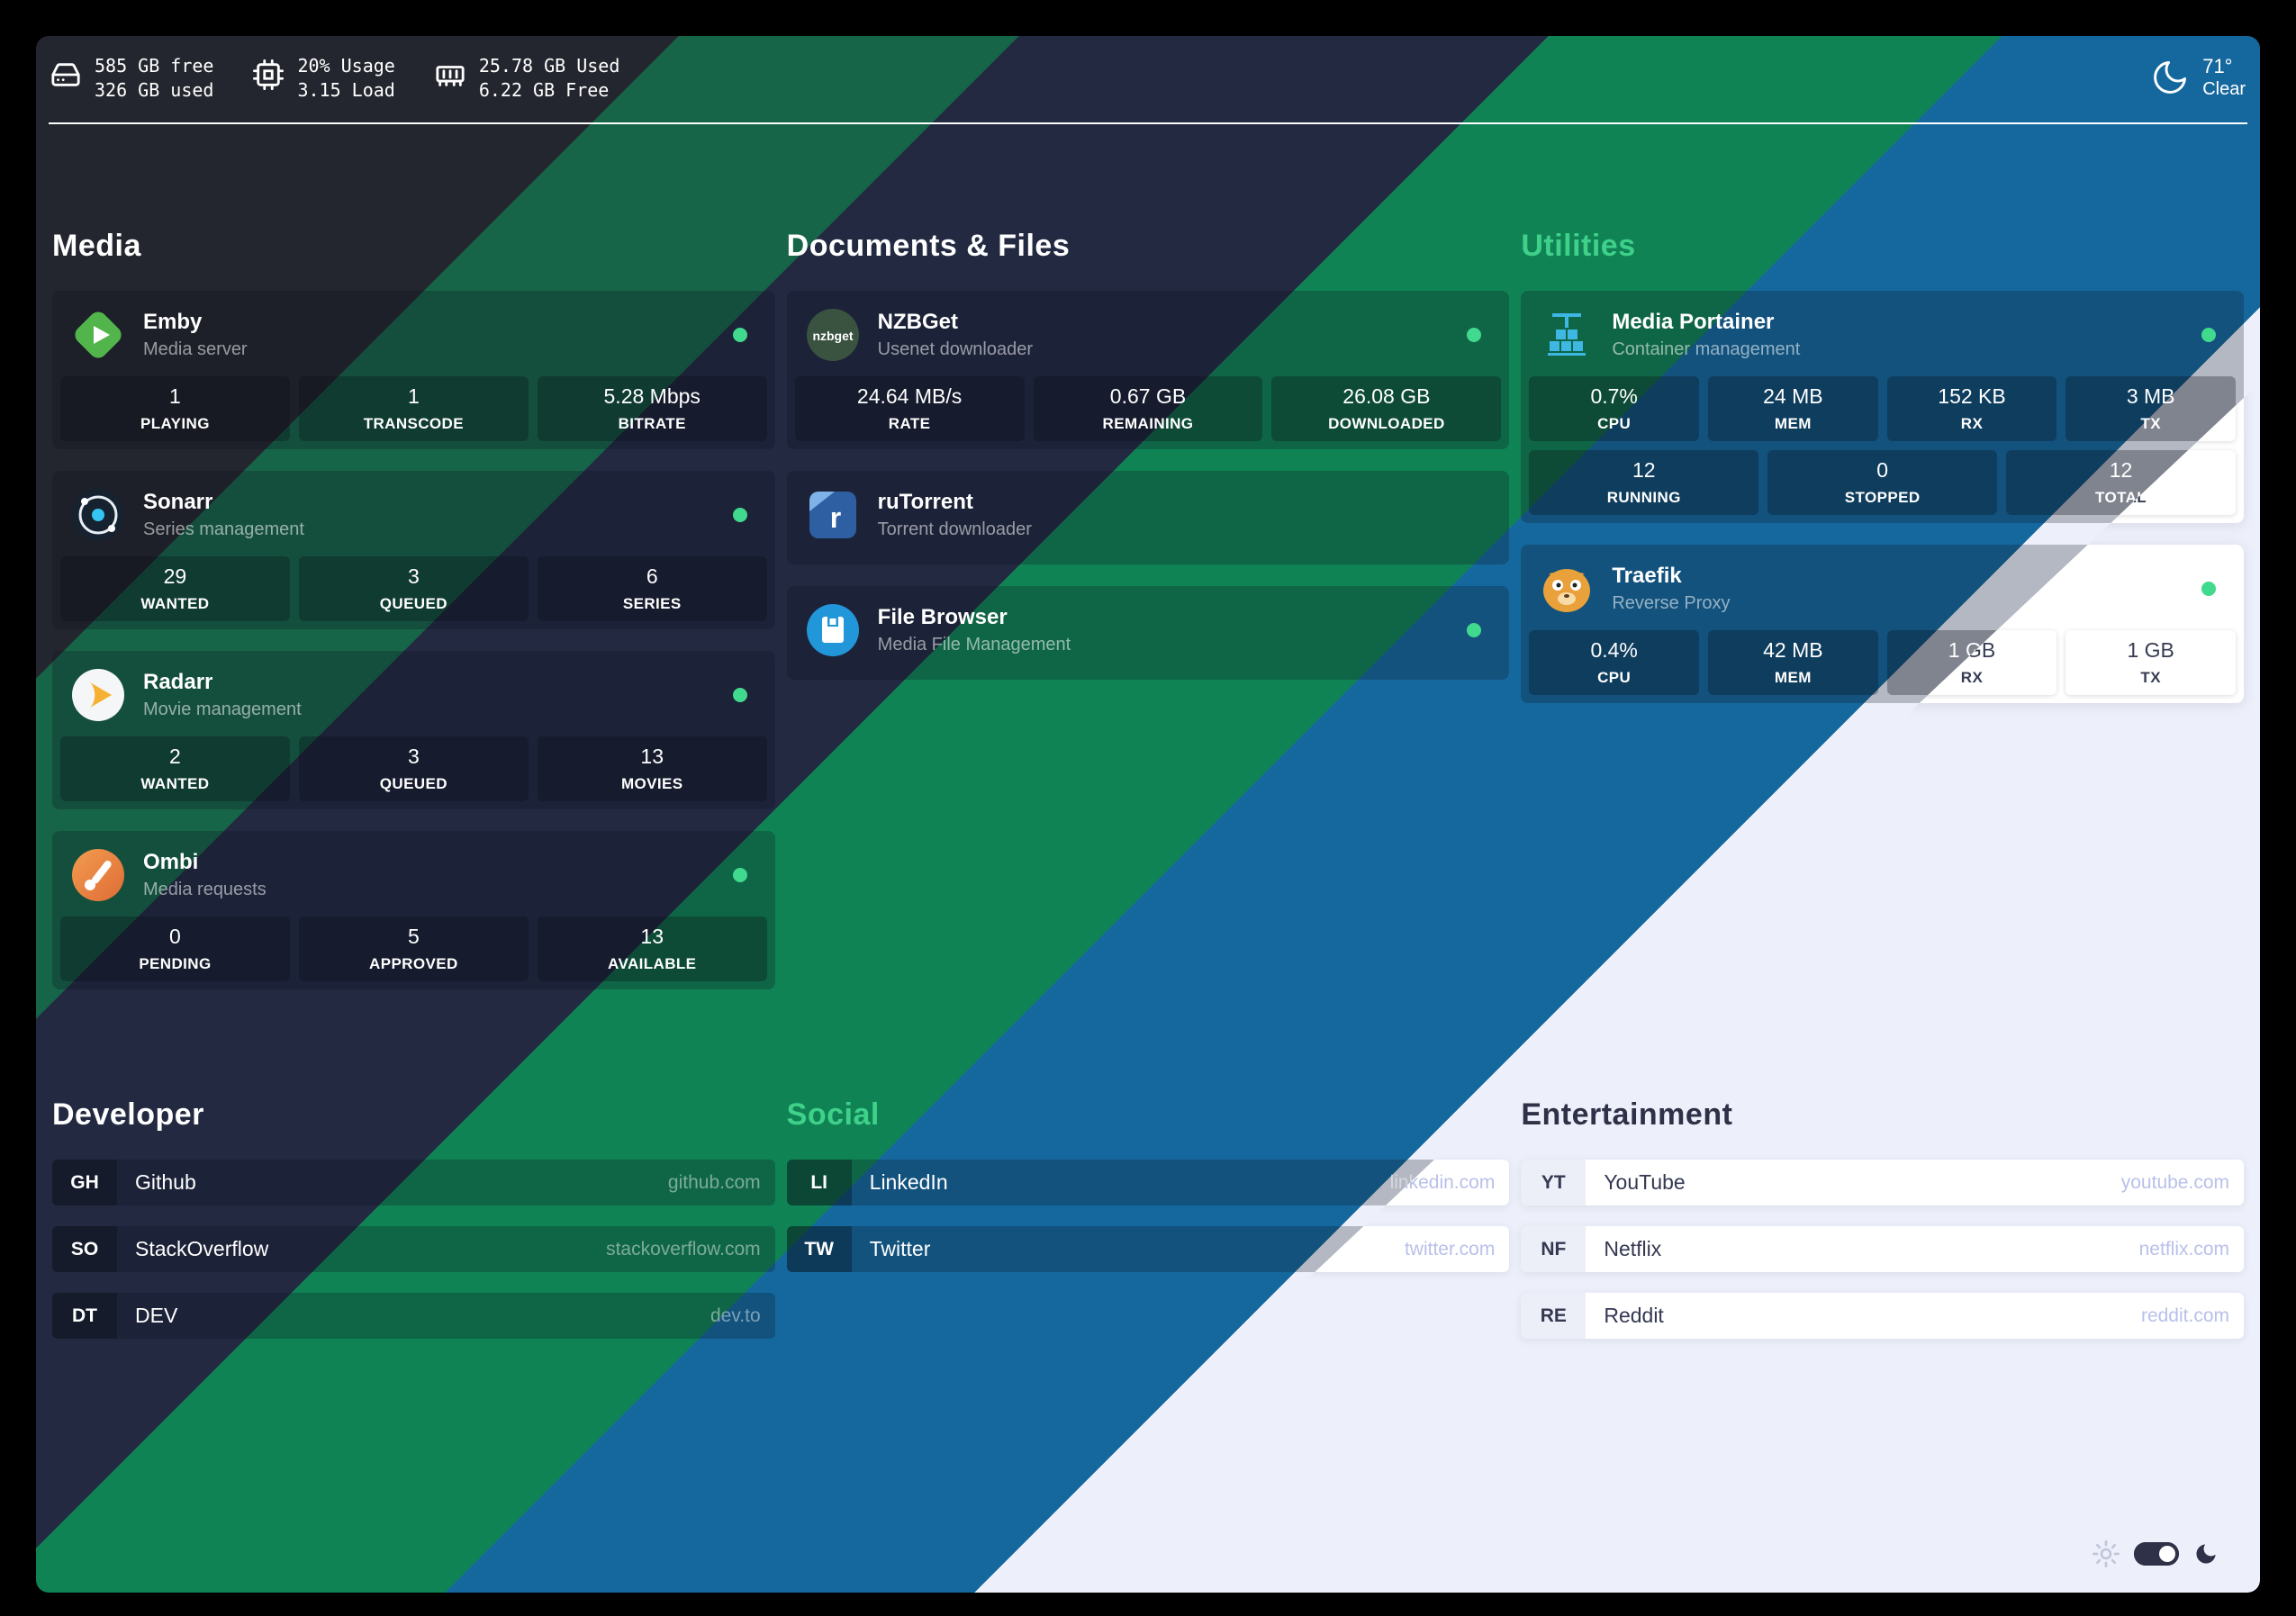 This screenshot has height=1616, width=2296. Describe the element at coordinates (1671, 603) in the screenshot. I see `service-subtitle: Reverse Proxy` at that location.